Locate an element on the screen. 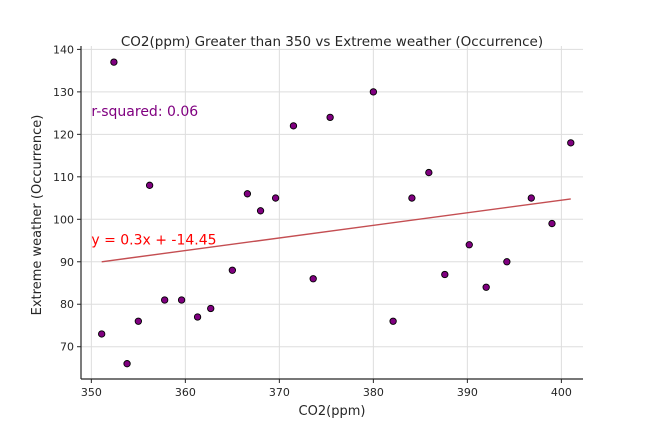 This screenshot has width=648, height=432. x-tick-label: 350 is located at coordinates (91, 392).